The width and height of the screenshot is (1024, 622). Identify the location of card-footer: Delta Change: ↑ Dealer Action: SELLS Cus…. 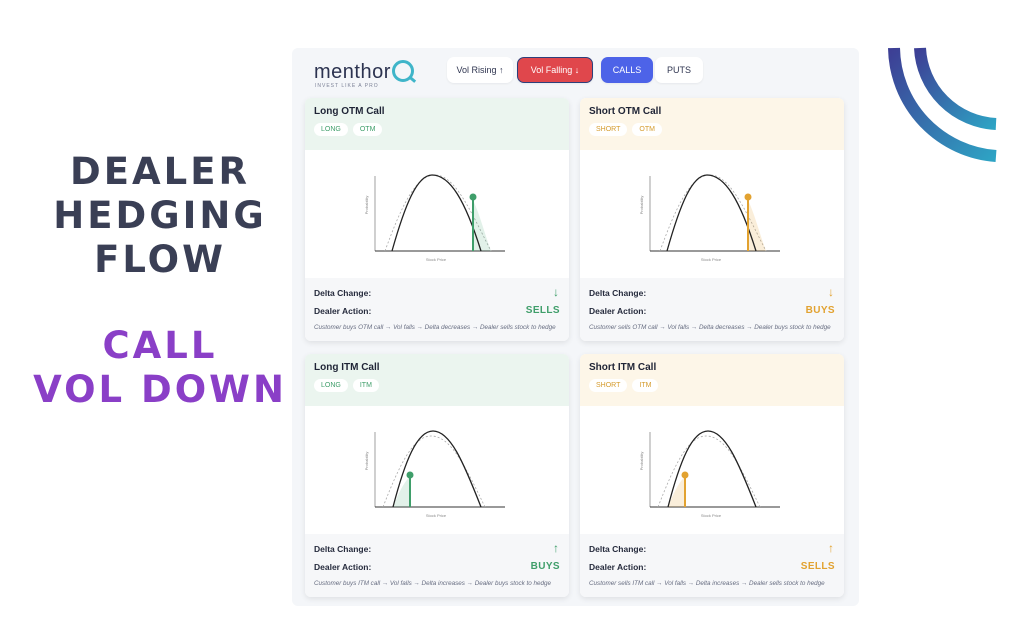
(712, 565).